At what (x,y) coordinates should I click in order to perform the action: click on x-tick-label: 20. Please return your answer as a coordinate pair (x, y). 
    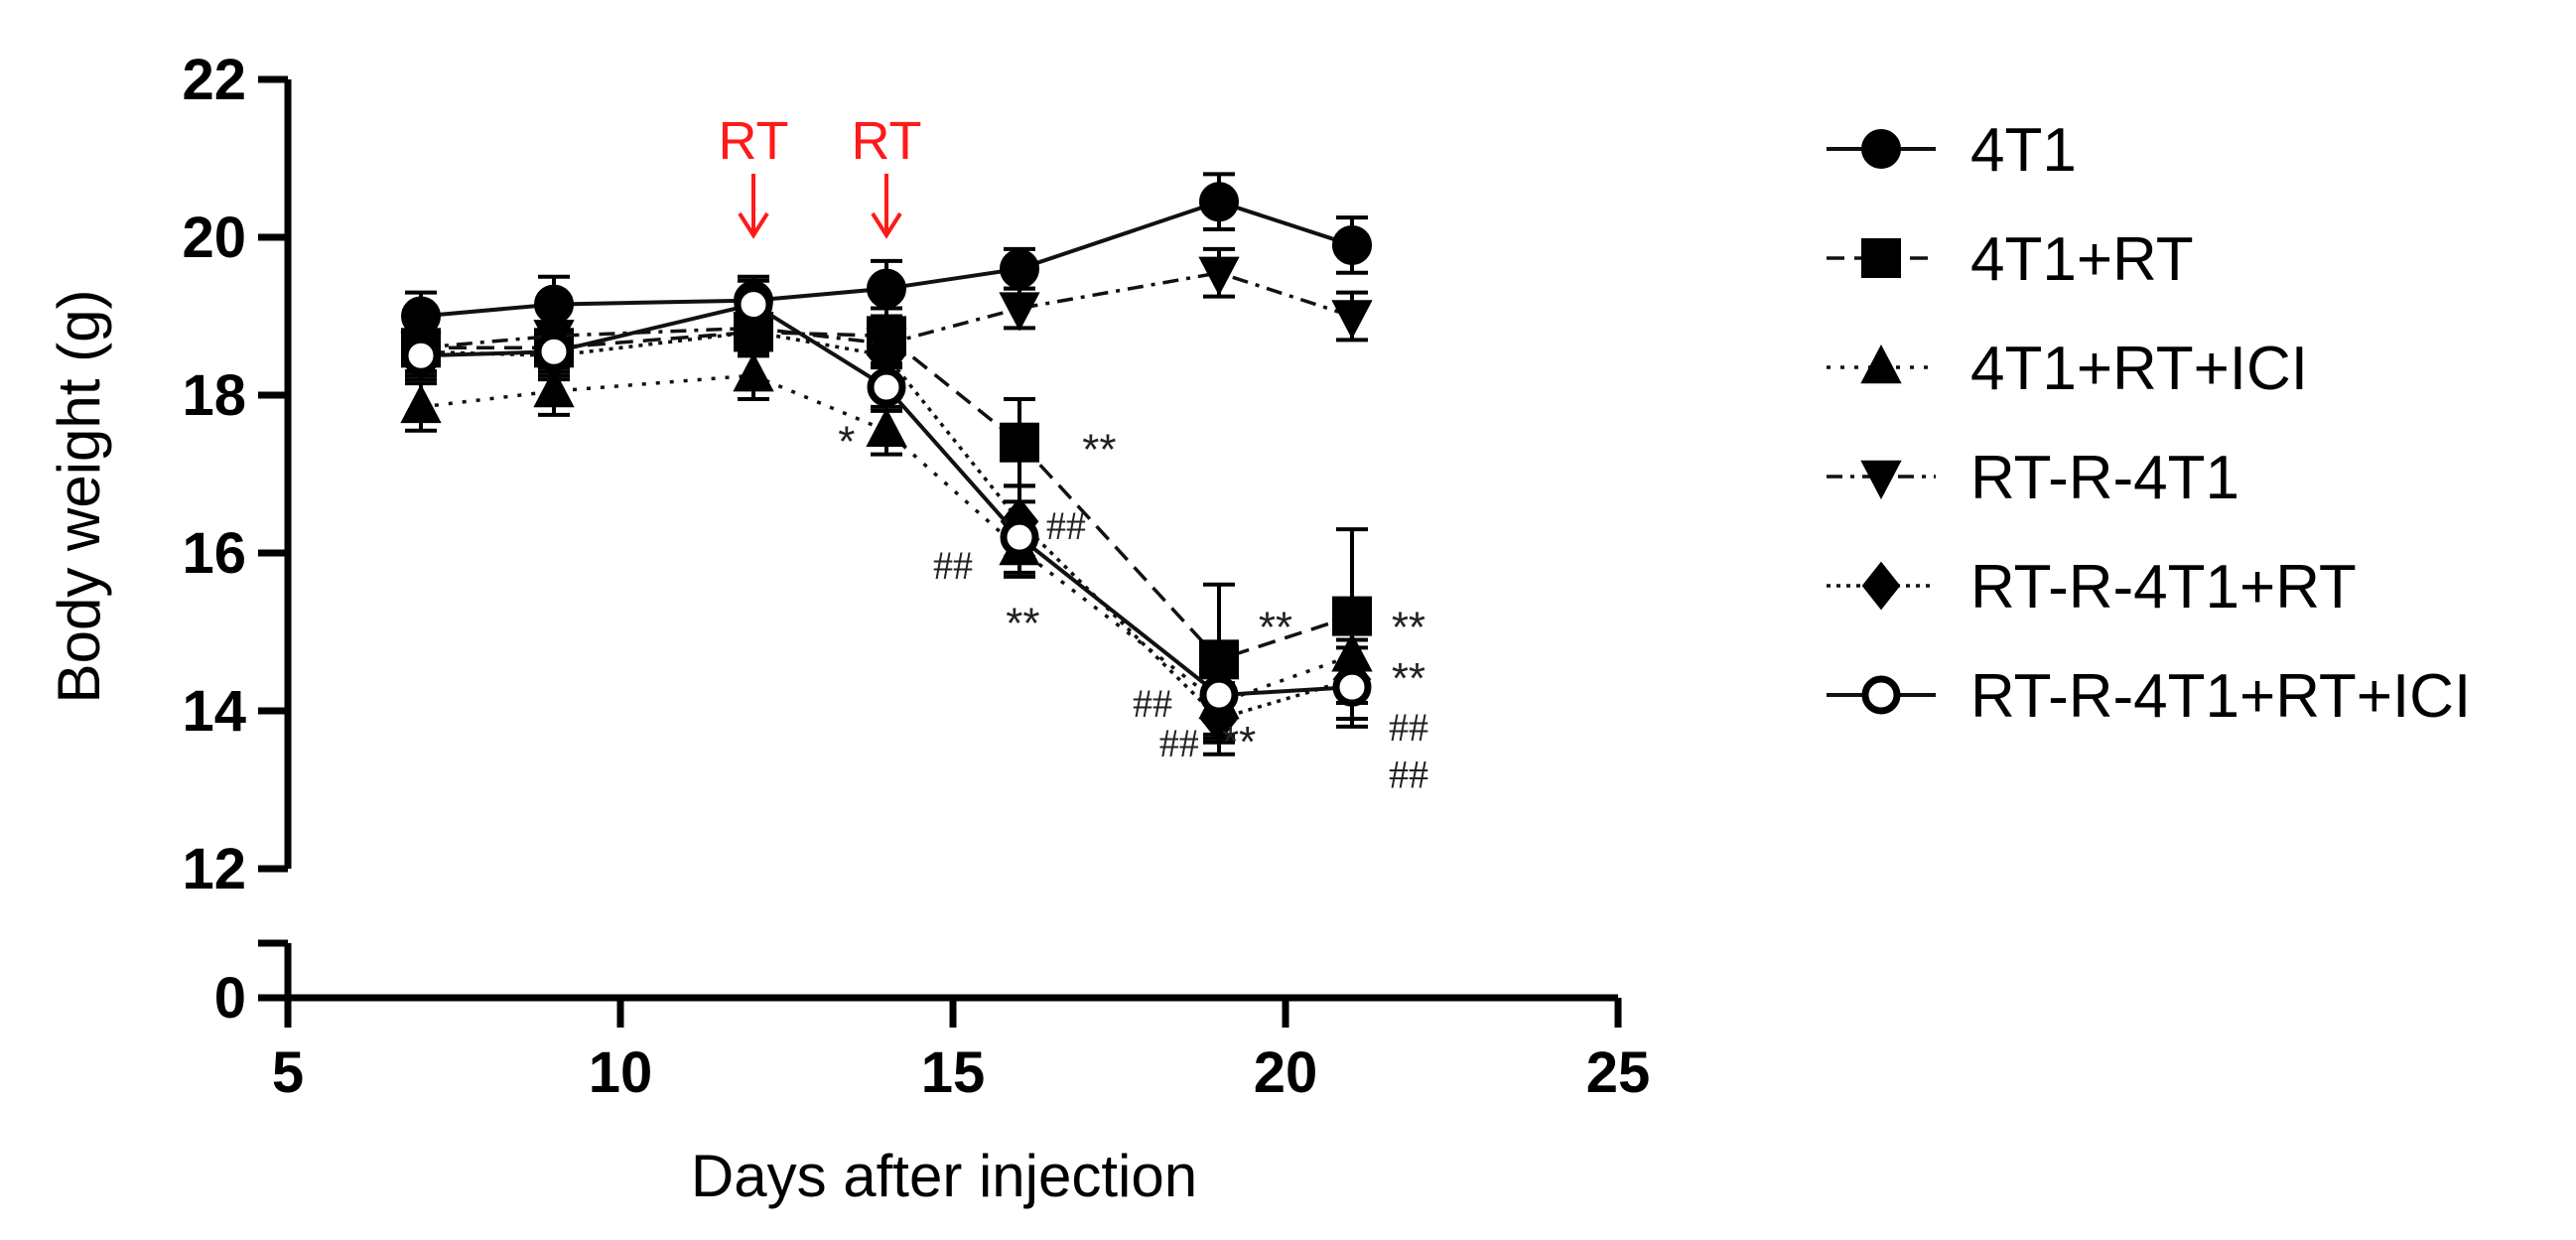
    Looking at the image, I should click on (1286, 1073).